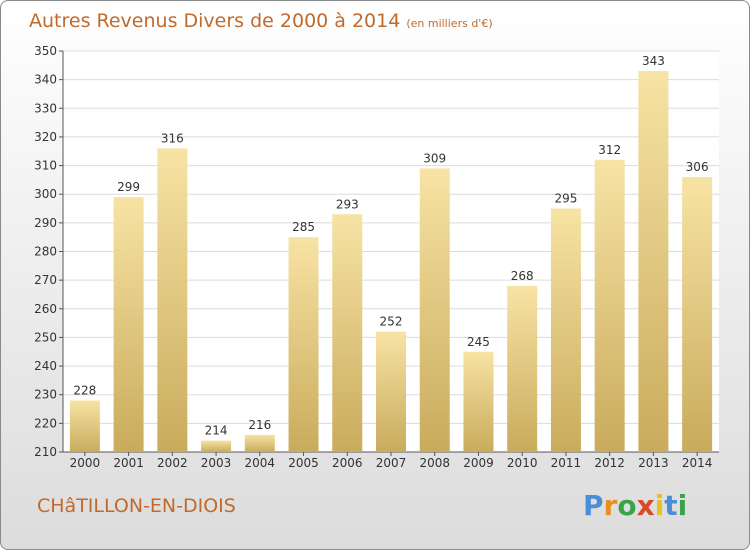  I want to click on data-label: 295, so click(565, 199).